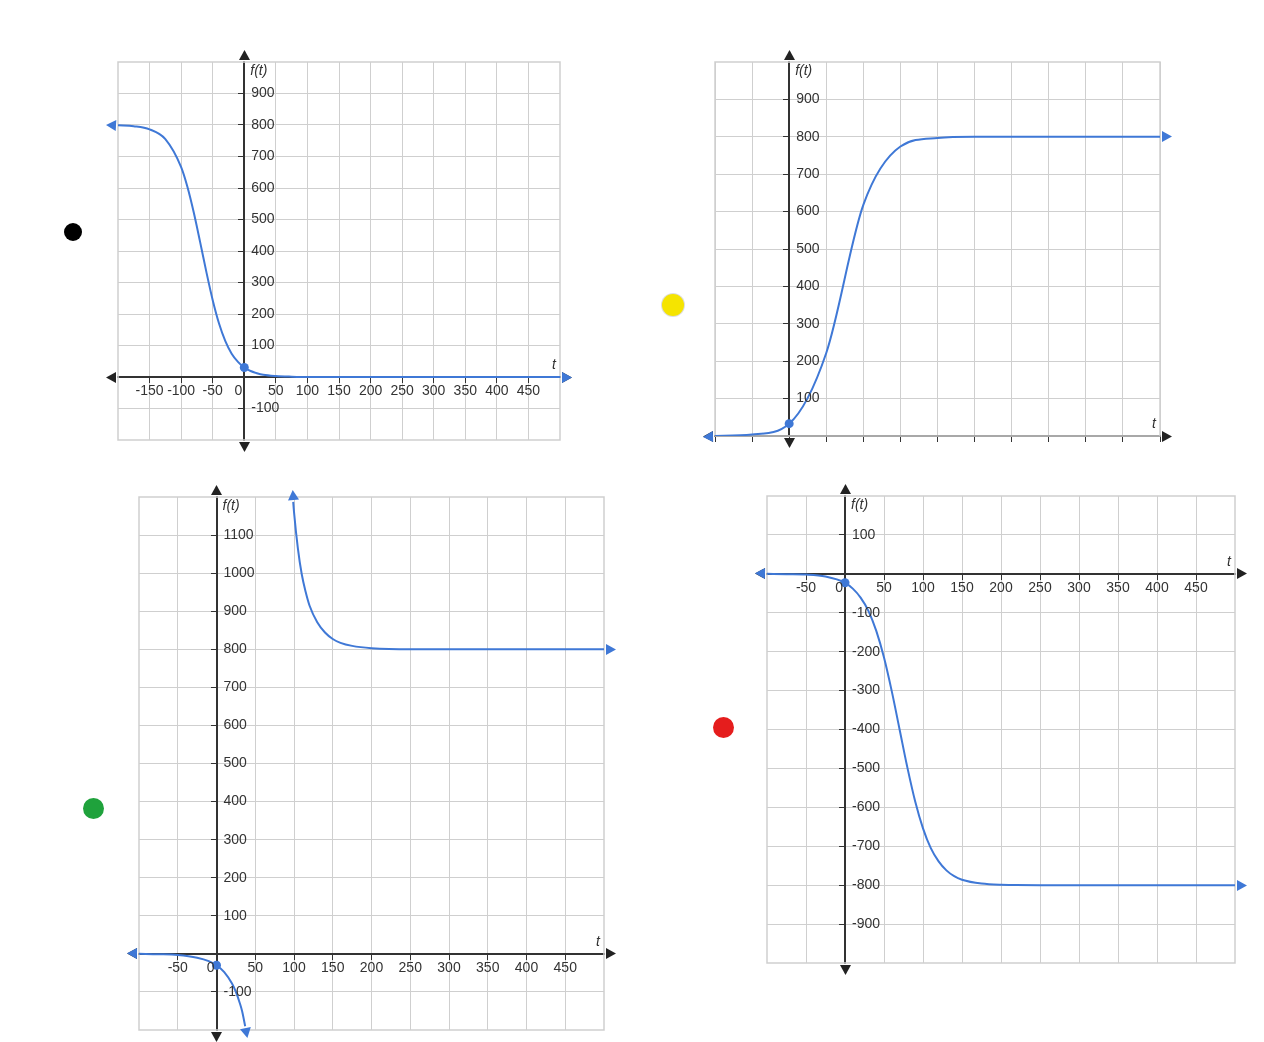 The width and height of the screenshot is (1264, 1042). Describe the element at coordinates (181, 389) in the screenshot. I see `x-tick-label: -100` at that location.